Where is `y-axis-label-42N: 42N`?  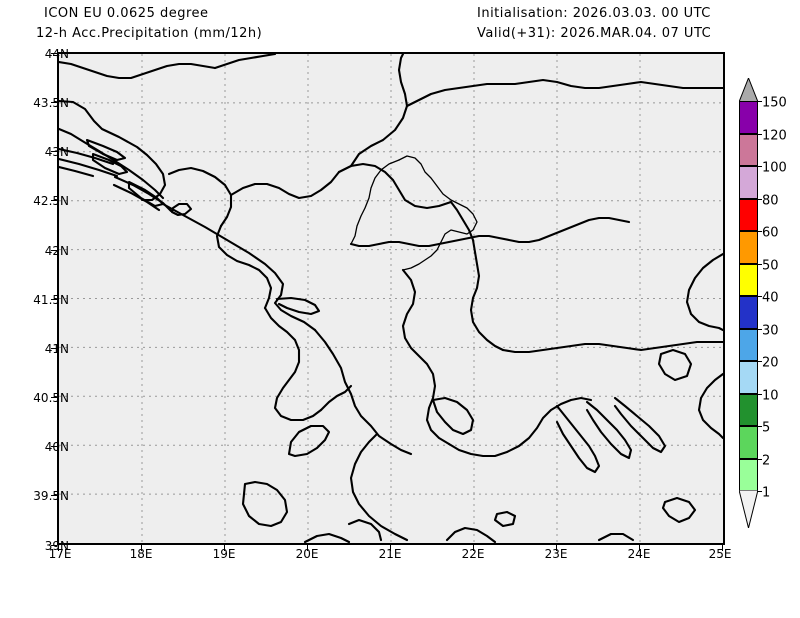
y-axis-label-42N: 42N is located at coordinates (56, 251).